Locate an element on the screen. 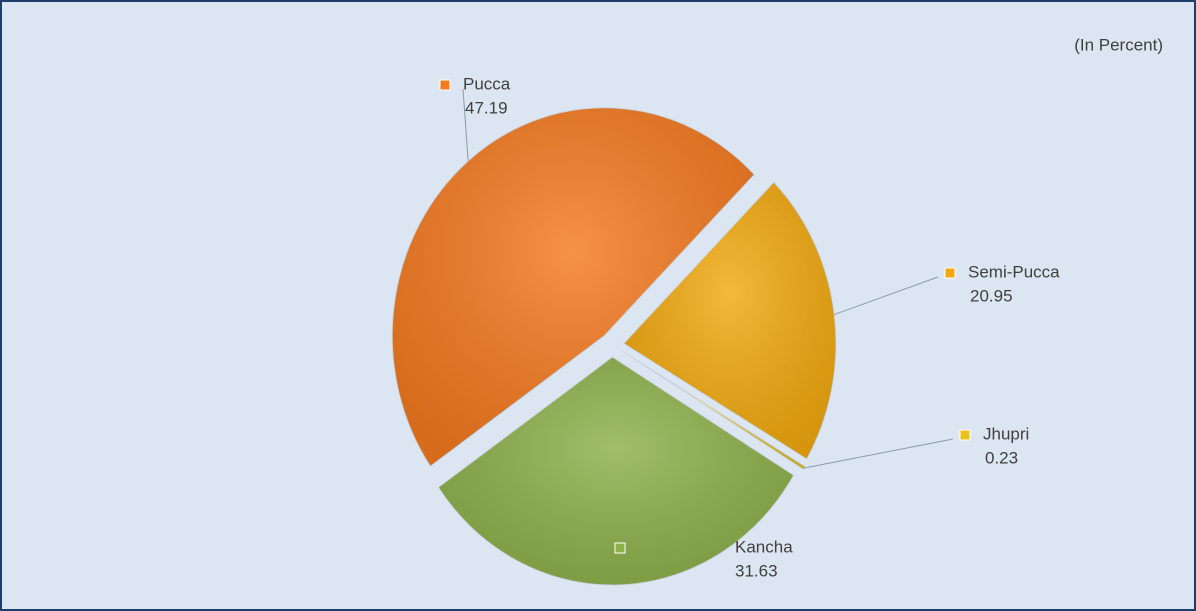  chart-subtitle: (In Percent) is located at coordinates (1118, 44).